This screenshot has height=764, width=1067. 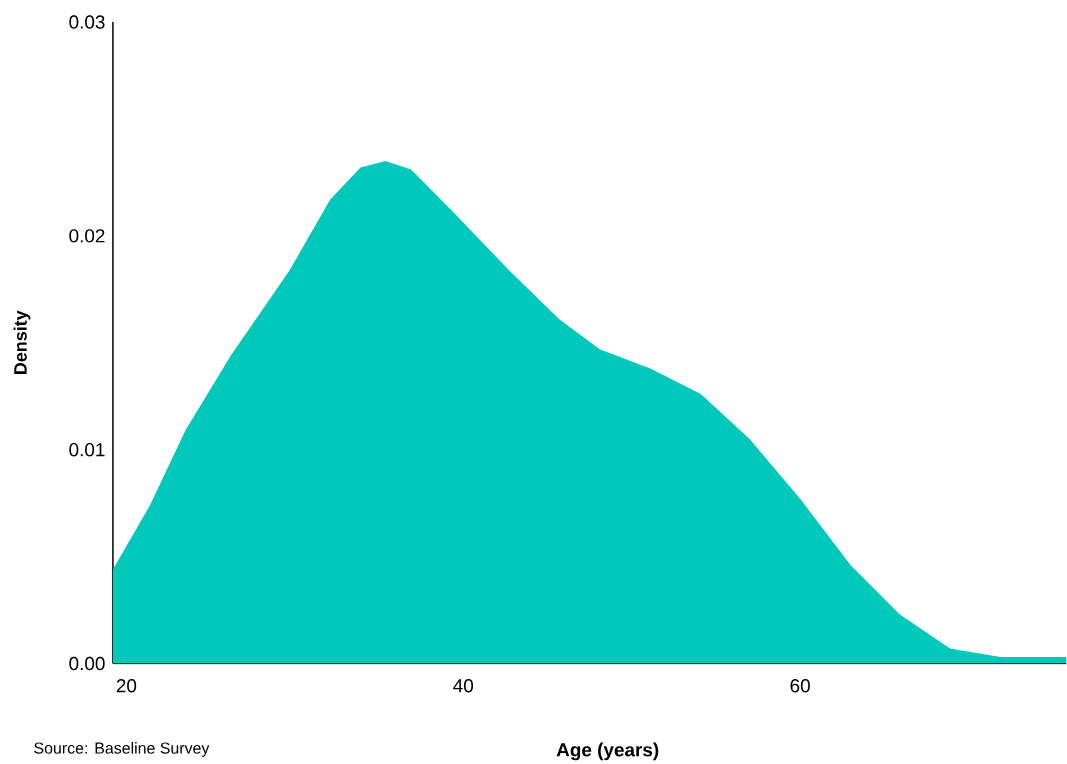 What do you see at coordinates (87, 235) in the screenshot?
I see `y-tick-label: 0.02` at bounding box center [87, 235].